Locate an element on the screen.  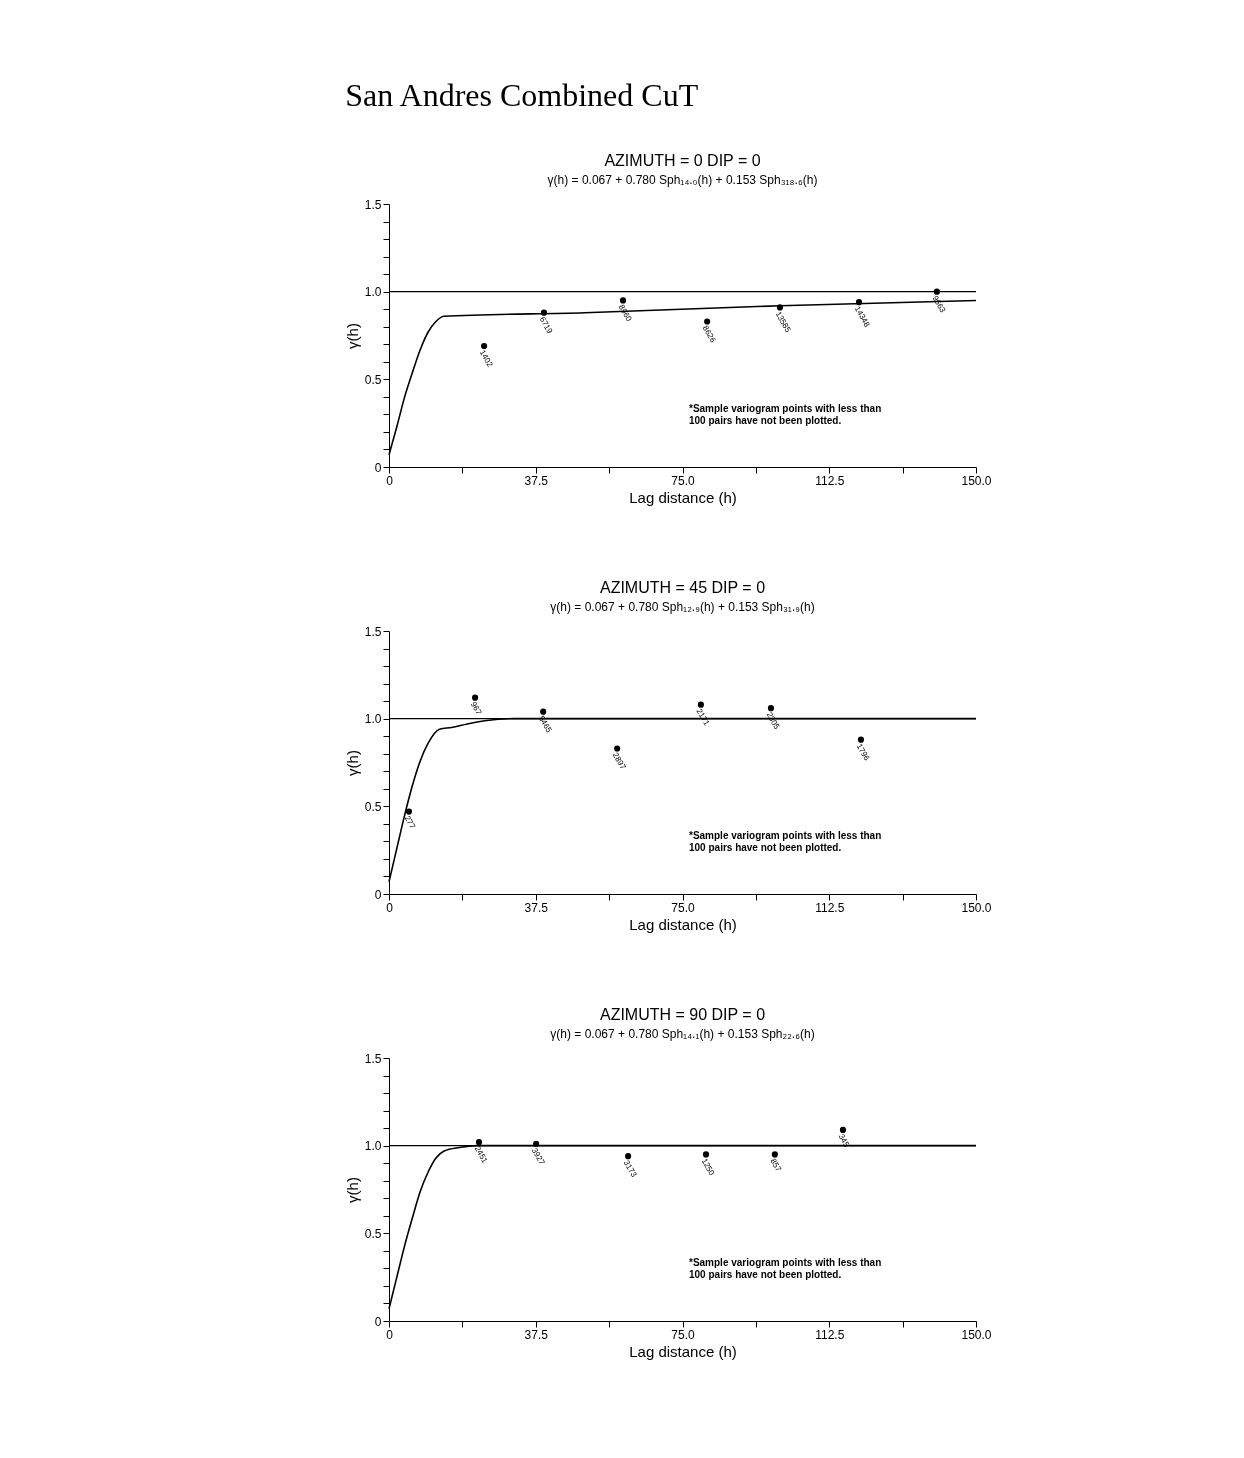
annotation: 857 is located at coordinates (776, 1165).